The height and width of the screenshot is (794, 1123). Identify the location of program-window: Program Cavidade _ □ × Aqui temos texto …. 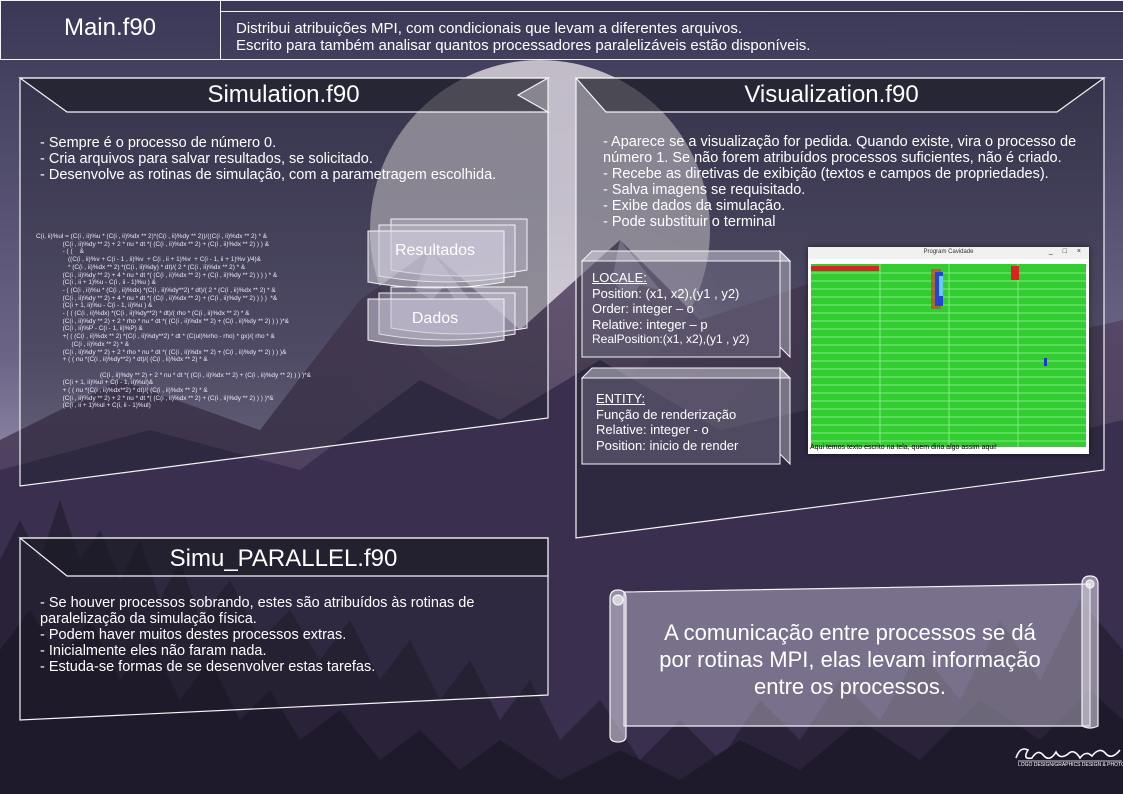
(948, 350).